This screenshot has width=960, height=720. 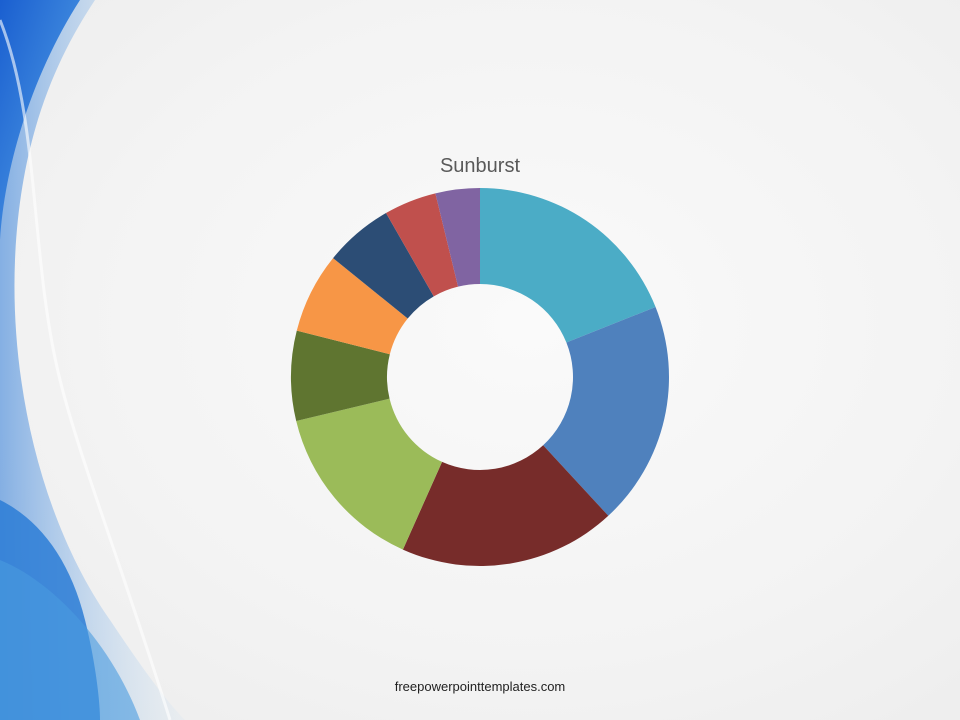 I want to click on footer-website: freepowerpointtemplates.com, so click(x=480, y=686).